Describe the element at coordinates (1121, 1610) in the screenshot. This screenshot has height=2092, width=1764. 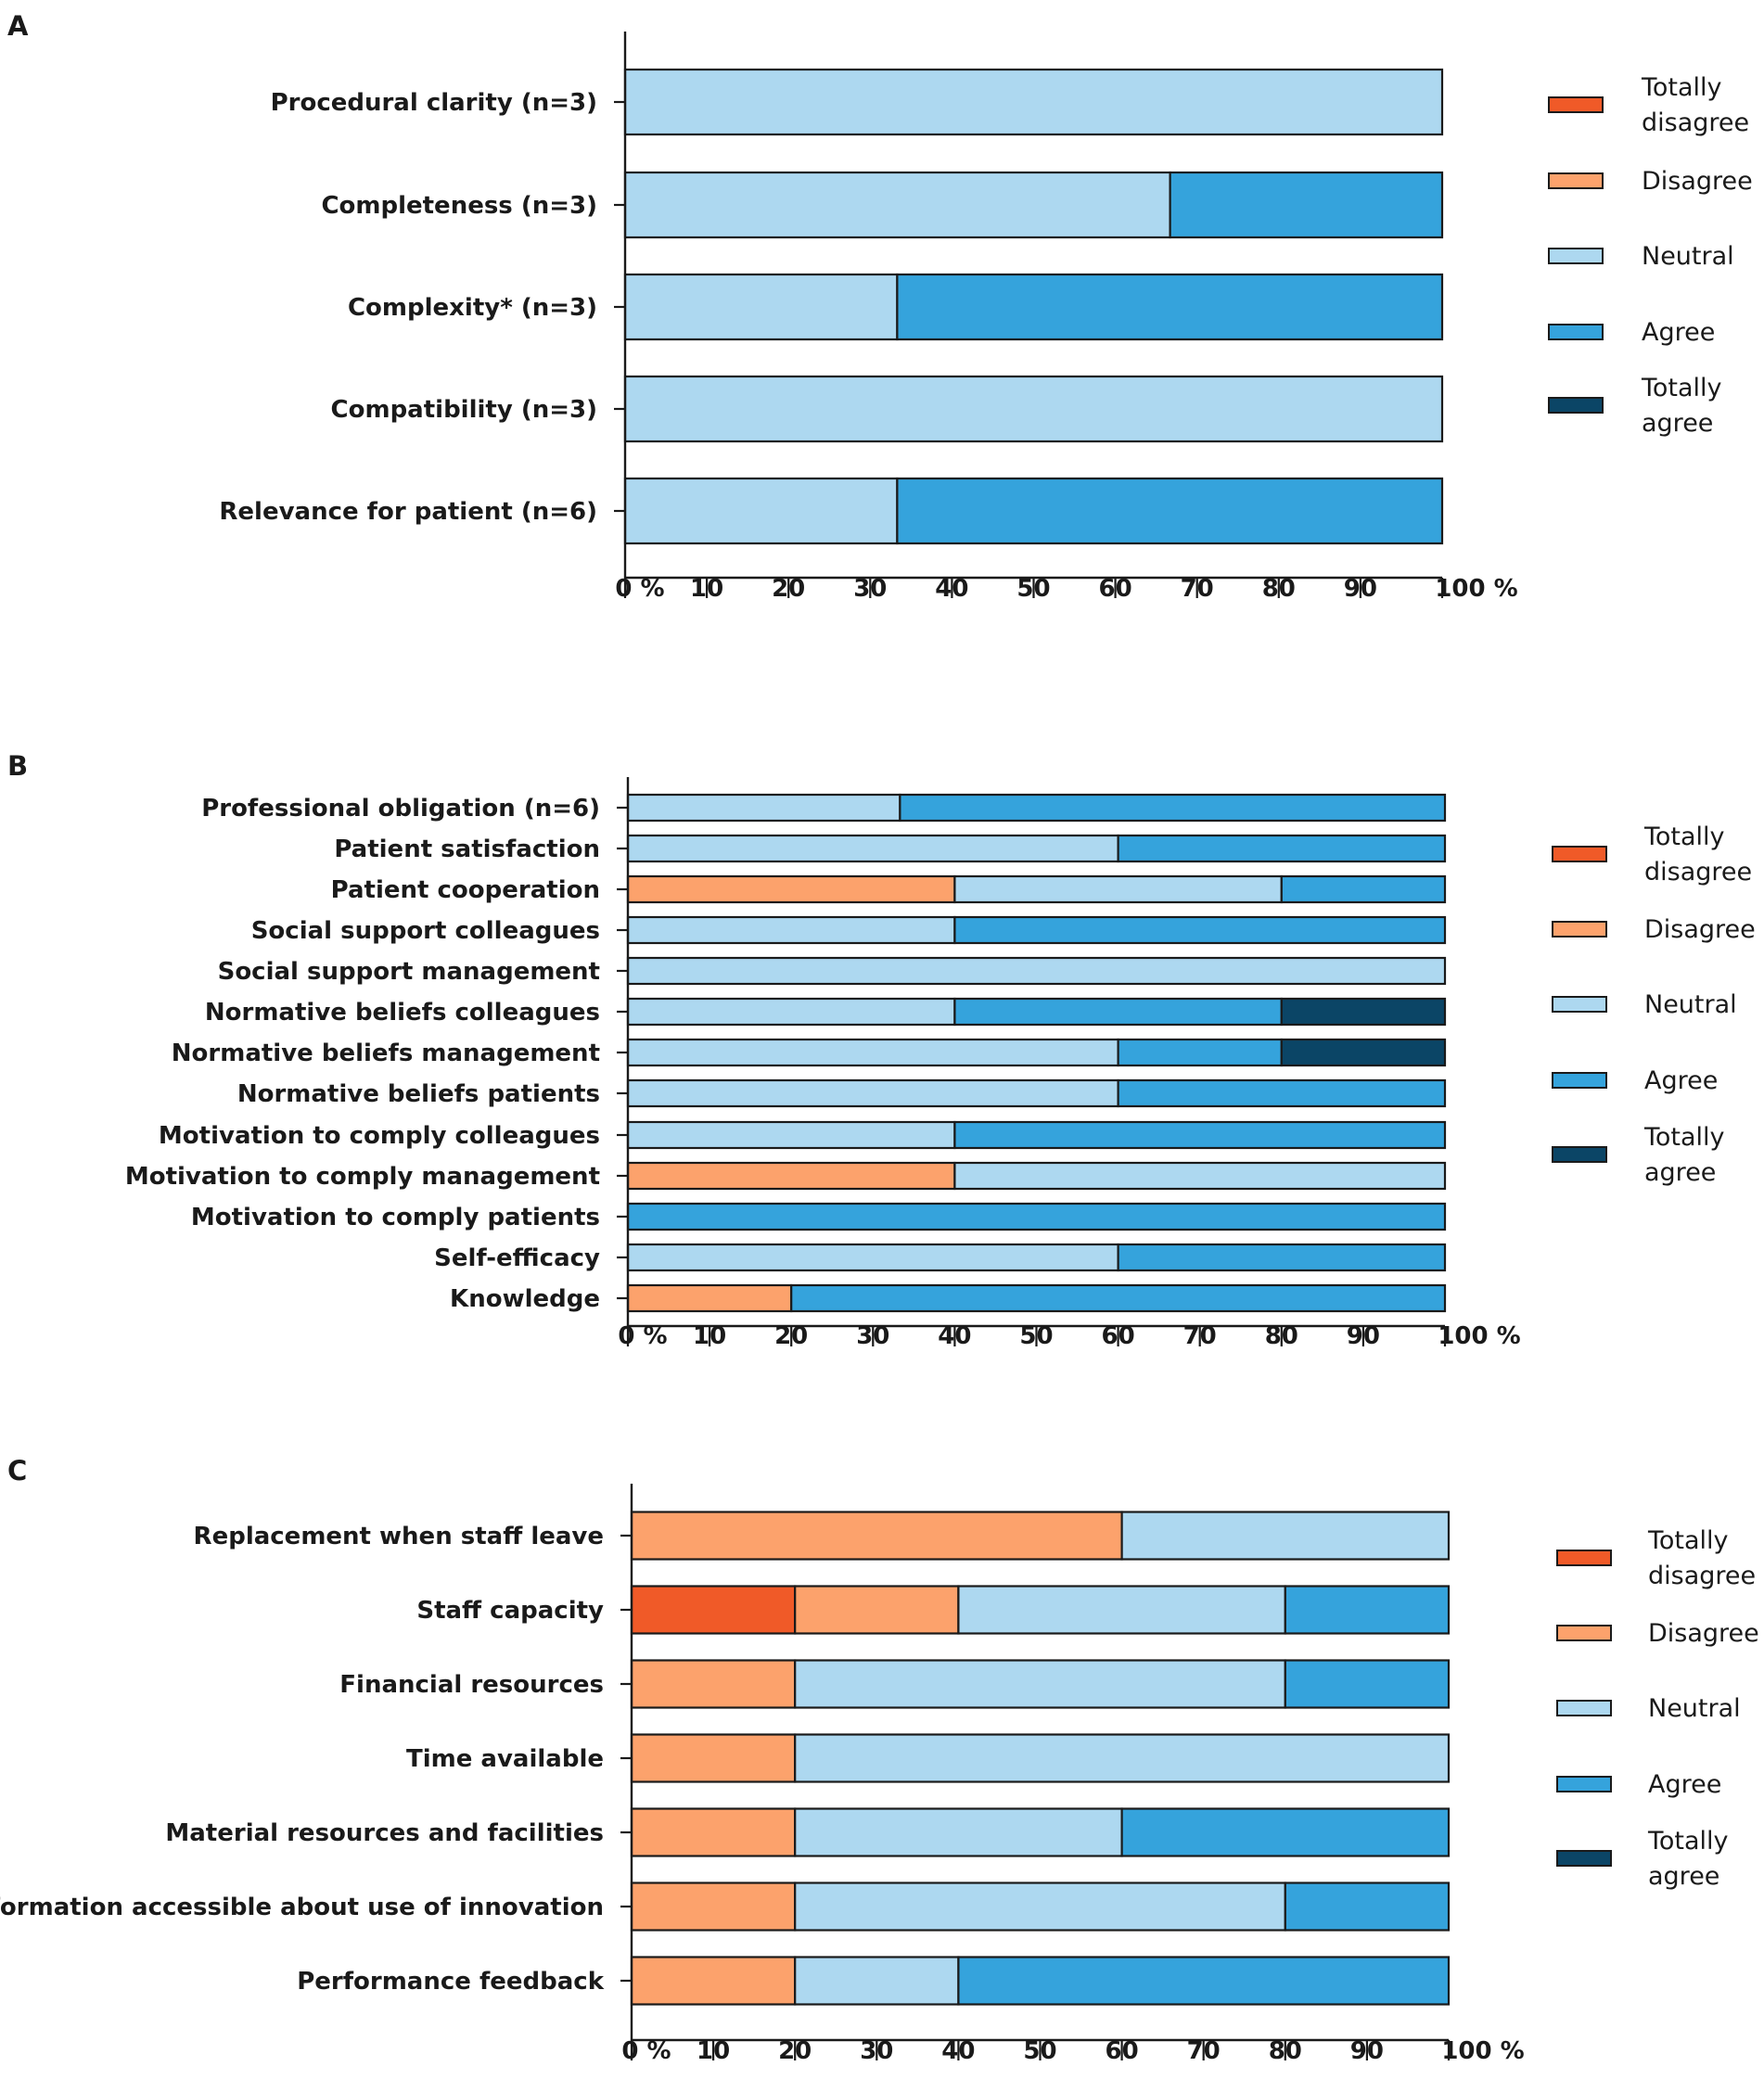
I see `bar-staff-capacity-neutral` at that location.